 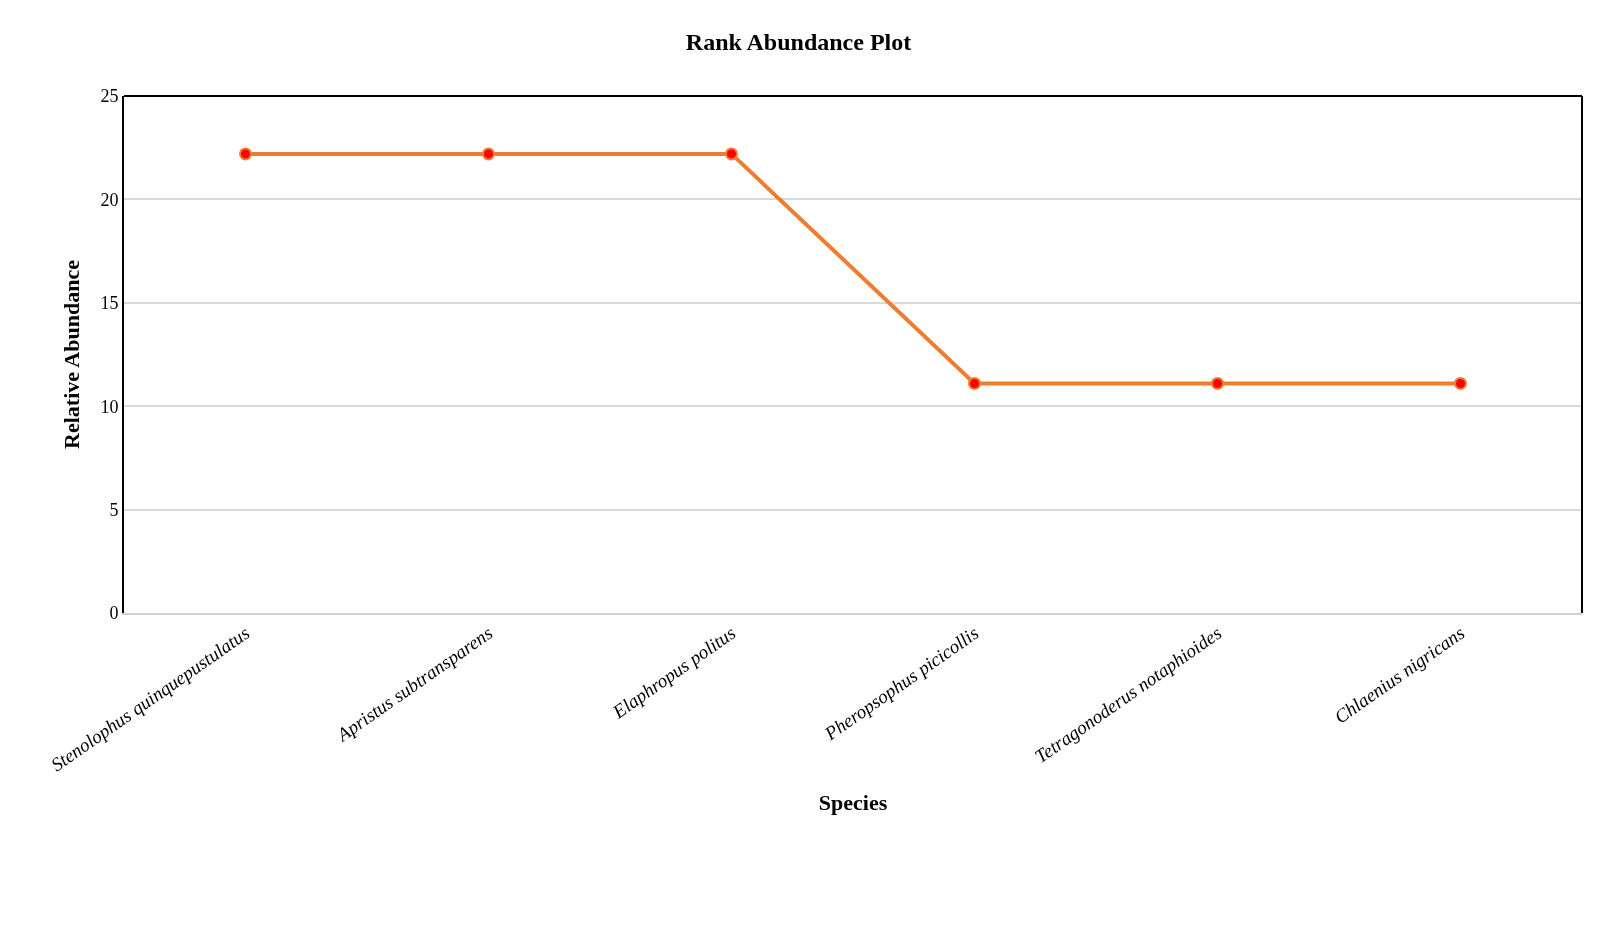 I want to click on y-axis-title: Relative Abundance, so click(x=71, y=354).